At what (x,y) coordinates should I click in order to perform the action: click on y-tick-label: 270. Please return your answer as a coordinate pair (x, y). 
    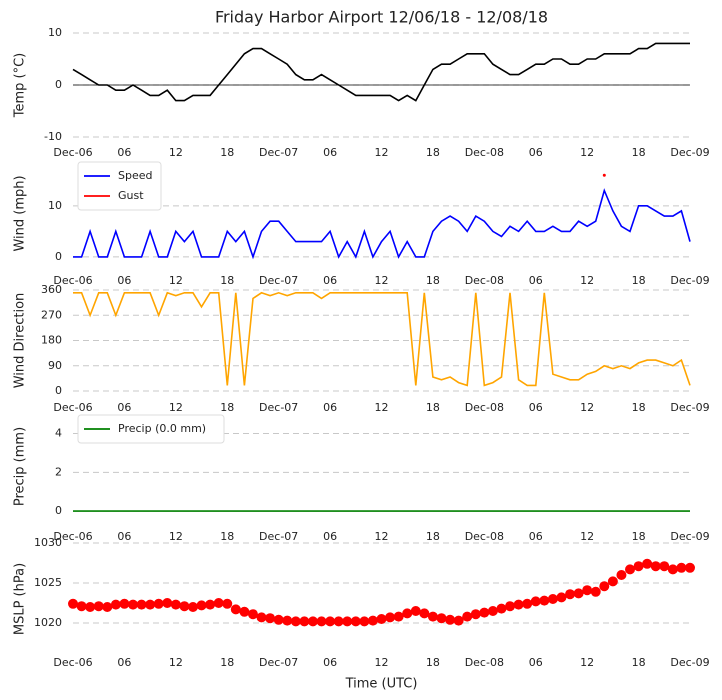
    Looking at the image, I should click on (51, 314).